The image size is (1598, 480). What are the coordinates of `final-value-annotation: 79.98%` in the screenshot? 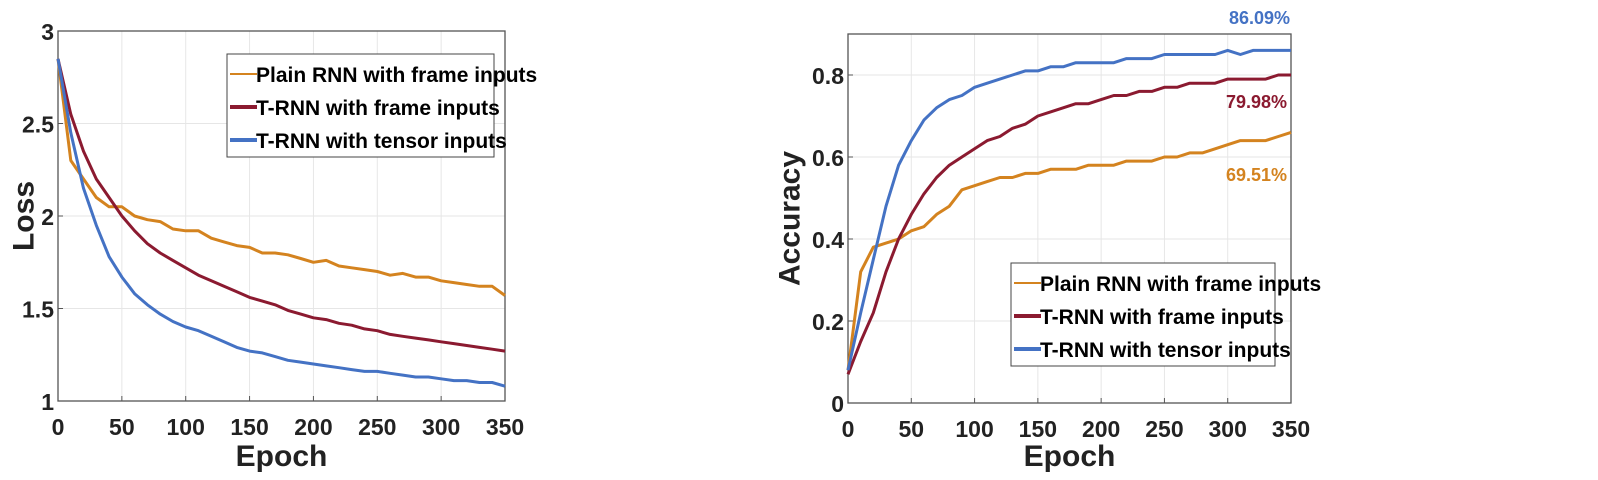 It's located at (1256, 102).